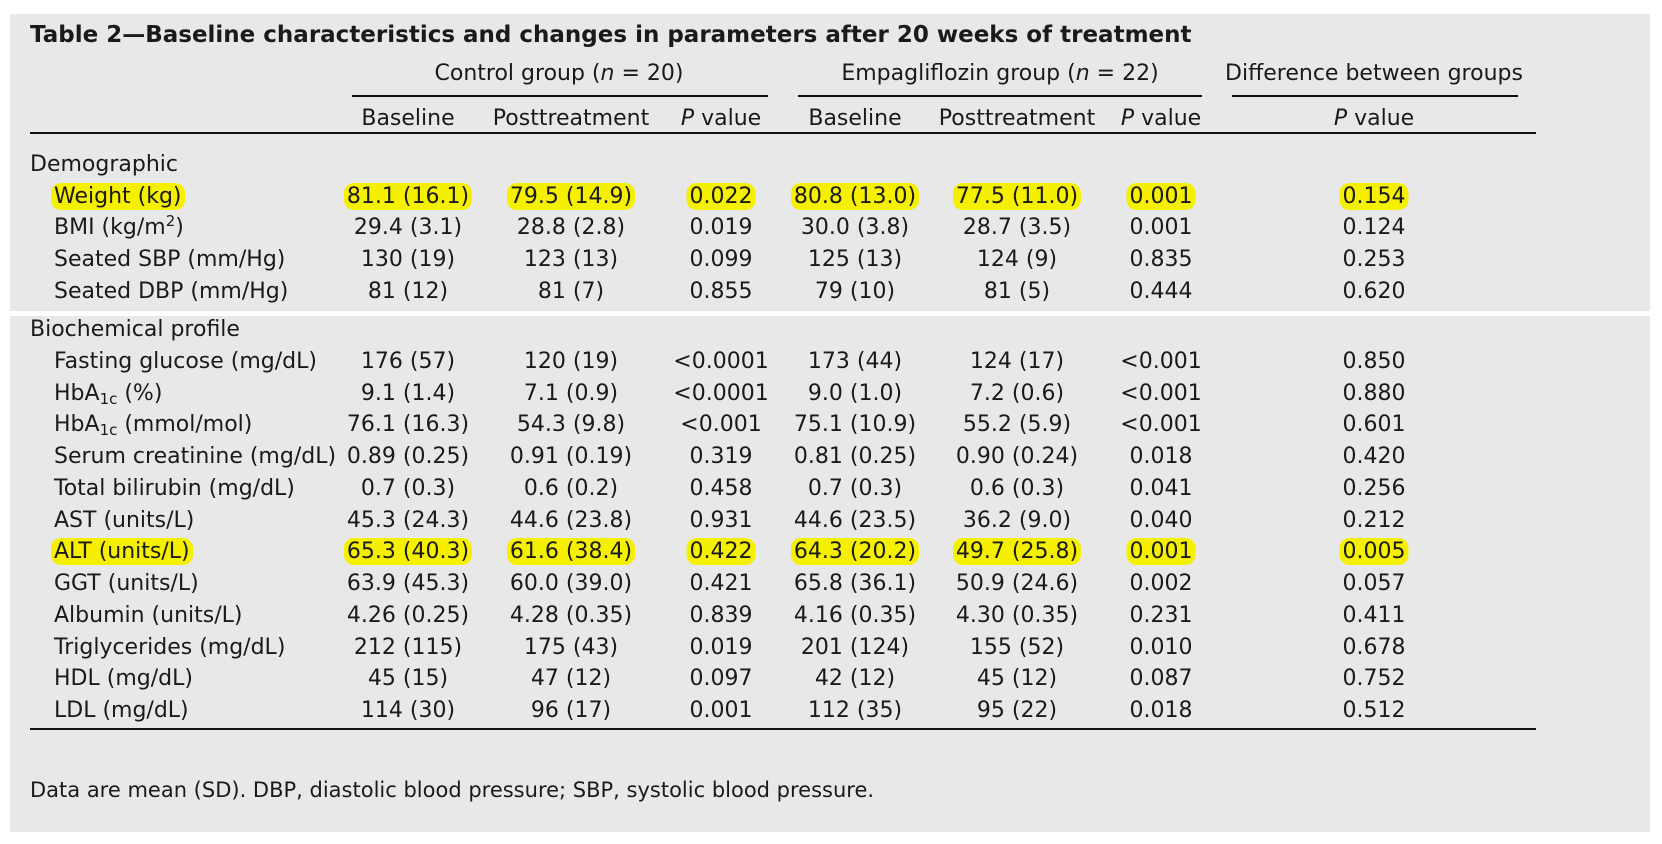 The image size is (1662, 844). Describe the element at coordinates (170, 647) in the screenshot. I see `row-label: Triglycerides (mg/dL)` at that location.